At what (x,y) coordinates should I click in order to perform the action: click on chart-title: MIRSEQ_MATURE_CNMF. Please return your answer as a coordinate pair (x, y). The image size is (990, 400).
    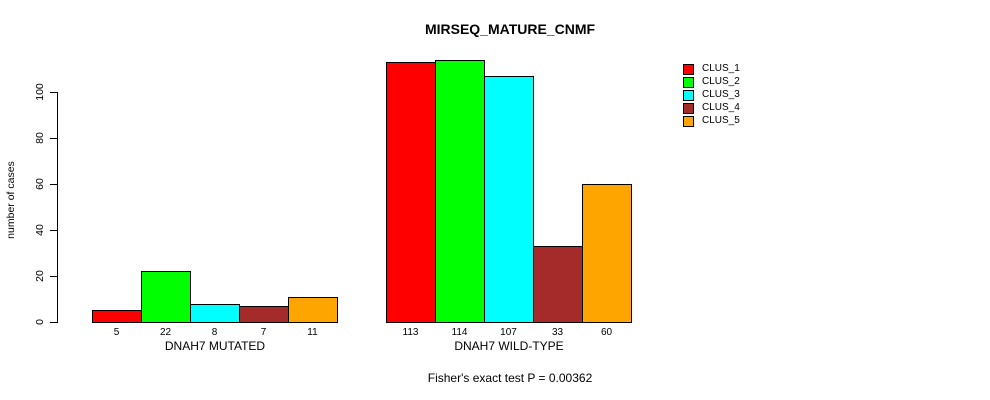
    Looking at the image, I should click on (510, 29).